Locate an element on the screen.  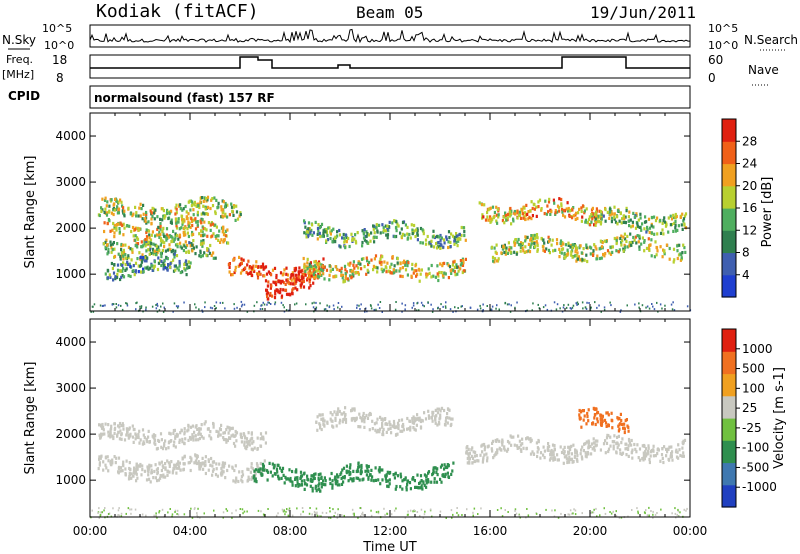
cpid-text: normalsound (fast) 157 RF is located at coordinates (184, 98).